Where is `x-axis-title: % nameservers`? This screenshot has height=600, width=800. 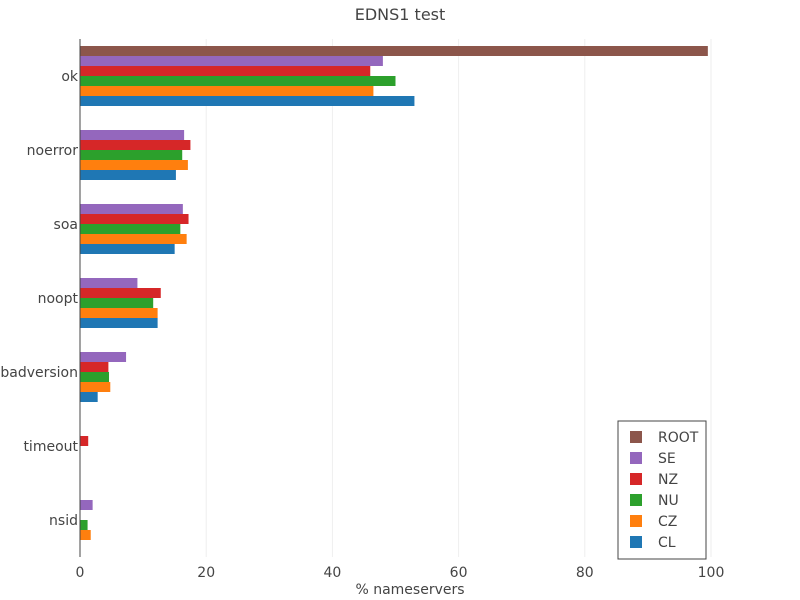
x-axis-title: % nameservers is located at coordinates (409, 590).